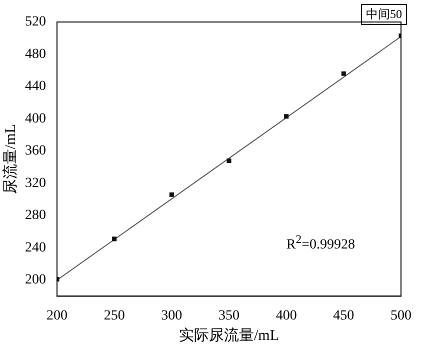 The height and width of the screenshot is (345, 425). What do you see at coordinates (35, 248) in the screenshot?
I see `y-tick-label: 240` at bounding box center [35, 248].